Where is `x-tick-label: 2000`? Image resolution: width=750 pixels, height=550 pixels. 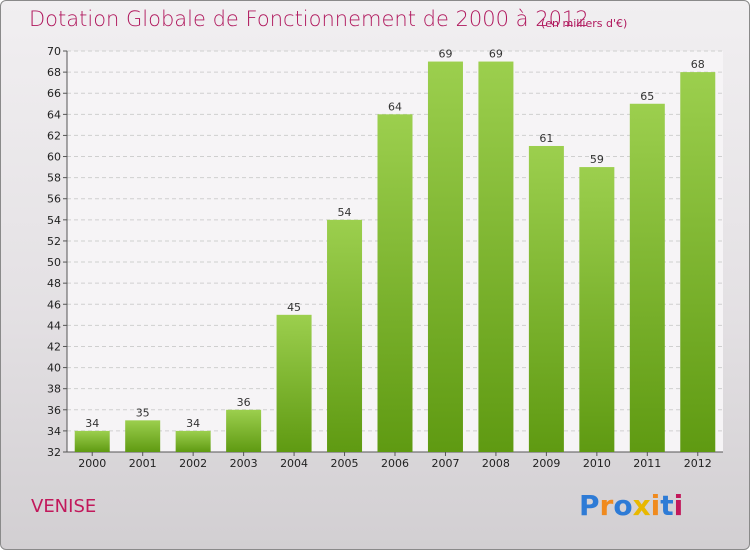
x-tick-label: 2000 is located at coordinates (92, 463).